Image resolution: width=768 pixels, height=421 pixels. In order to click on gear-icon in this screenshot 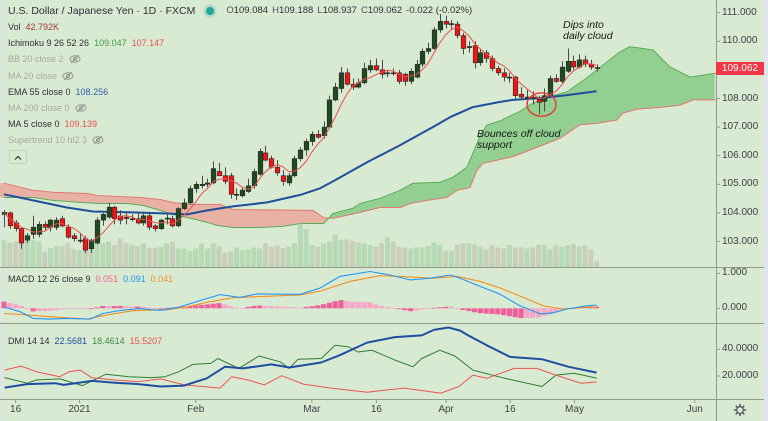, I will do `click(740, 410)`.